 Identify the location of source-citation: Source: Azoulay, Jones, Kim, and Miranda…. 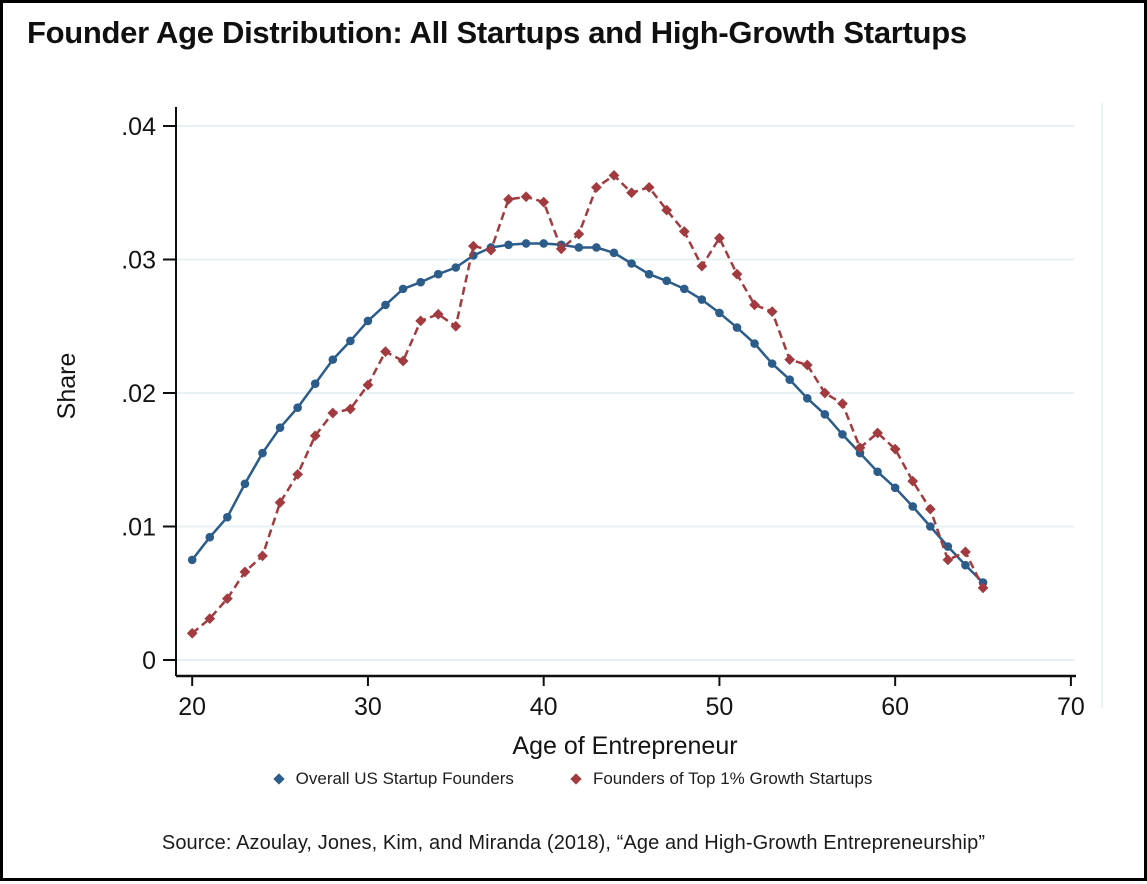
(573, 843).